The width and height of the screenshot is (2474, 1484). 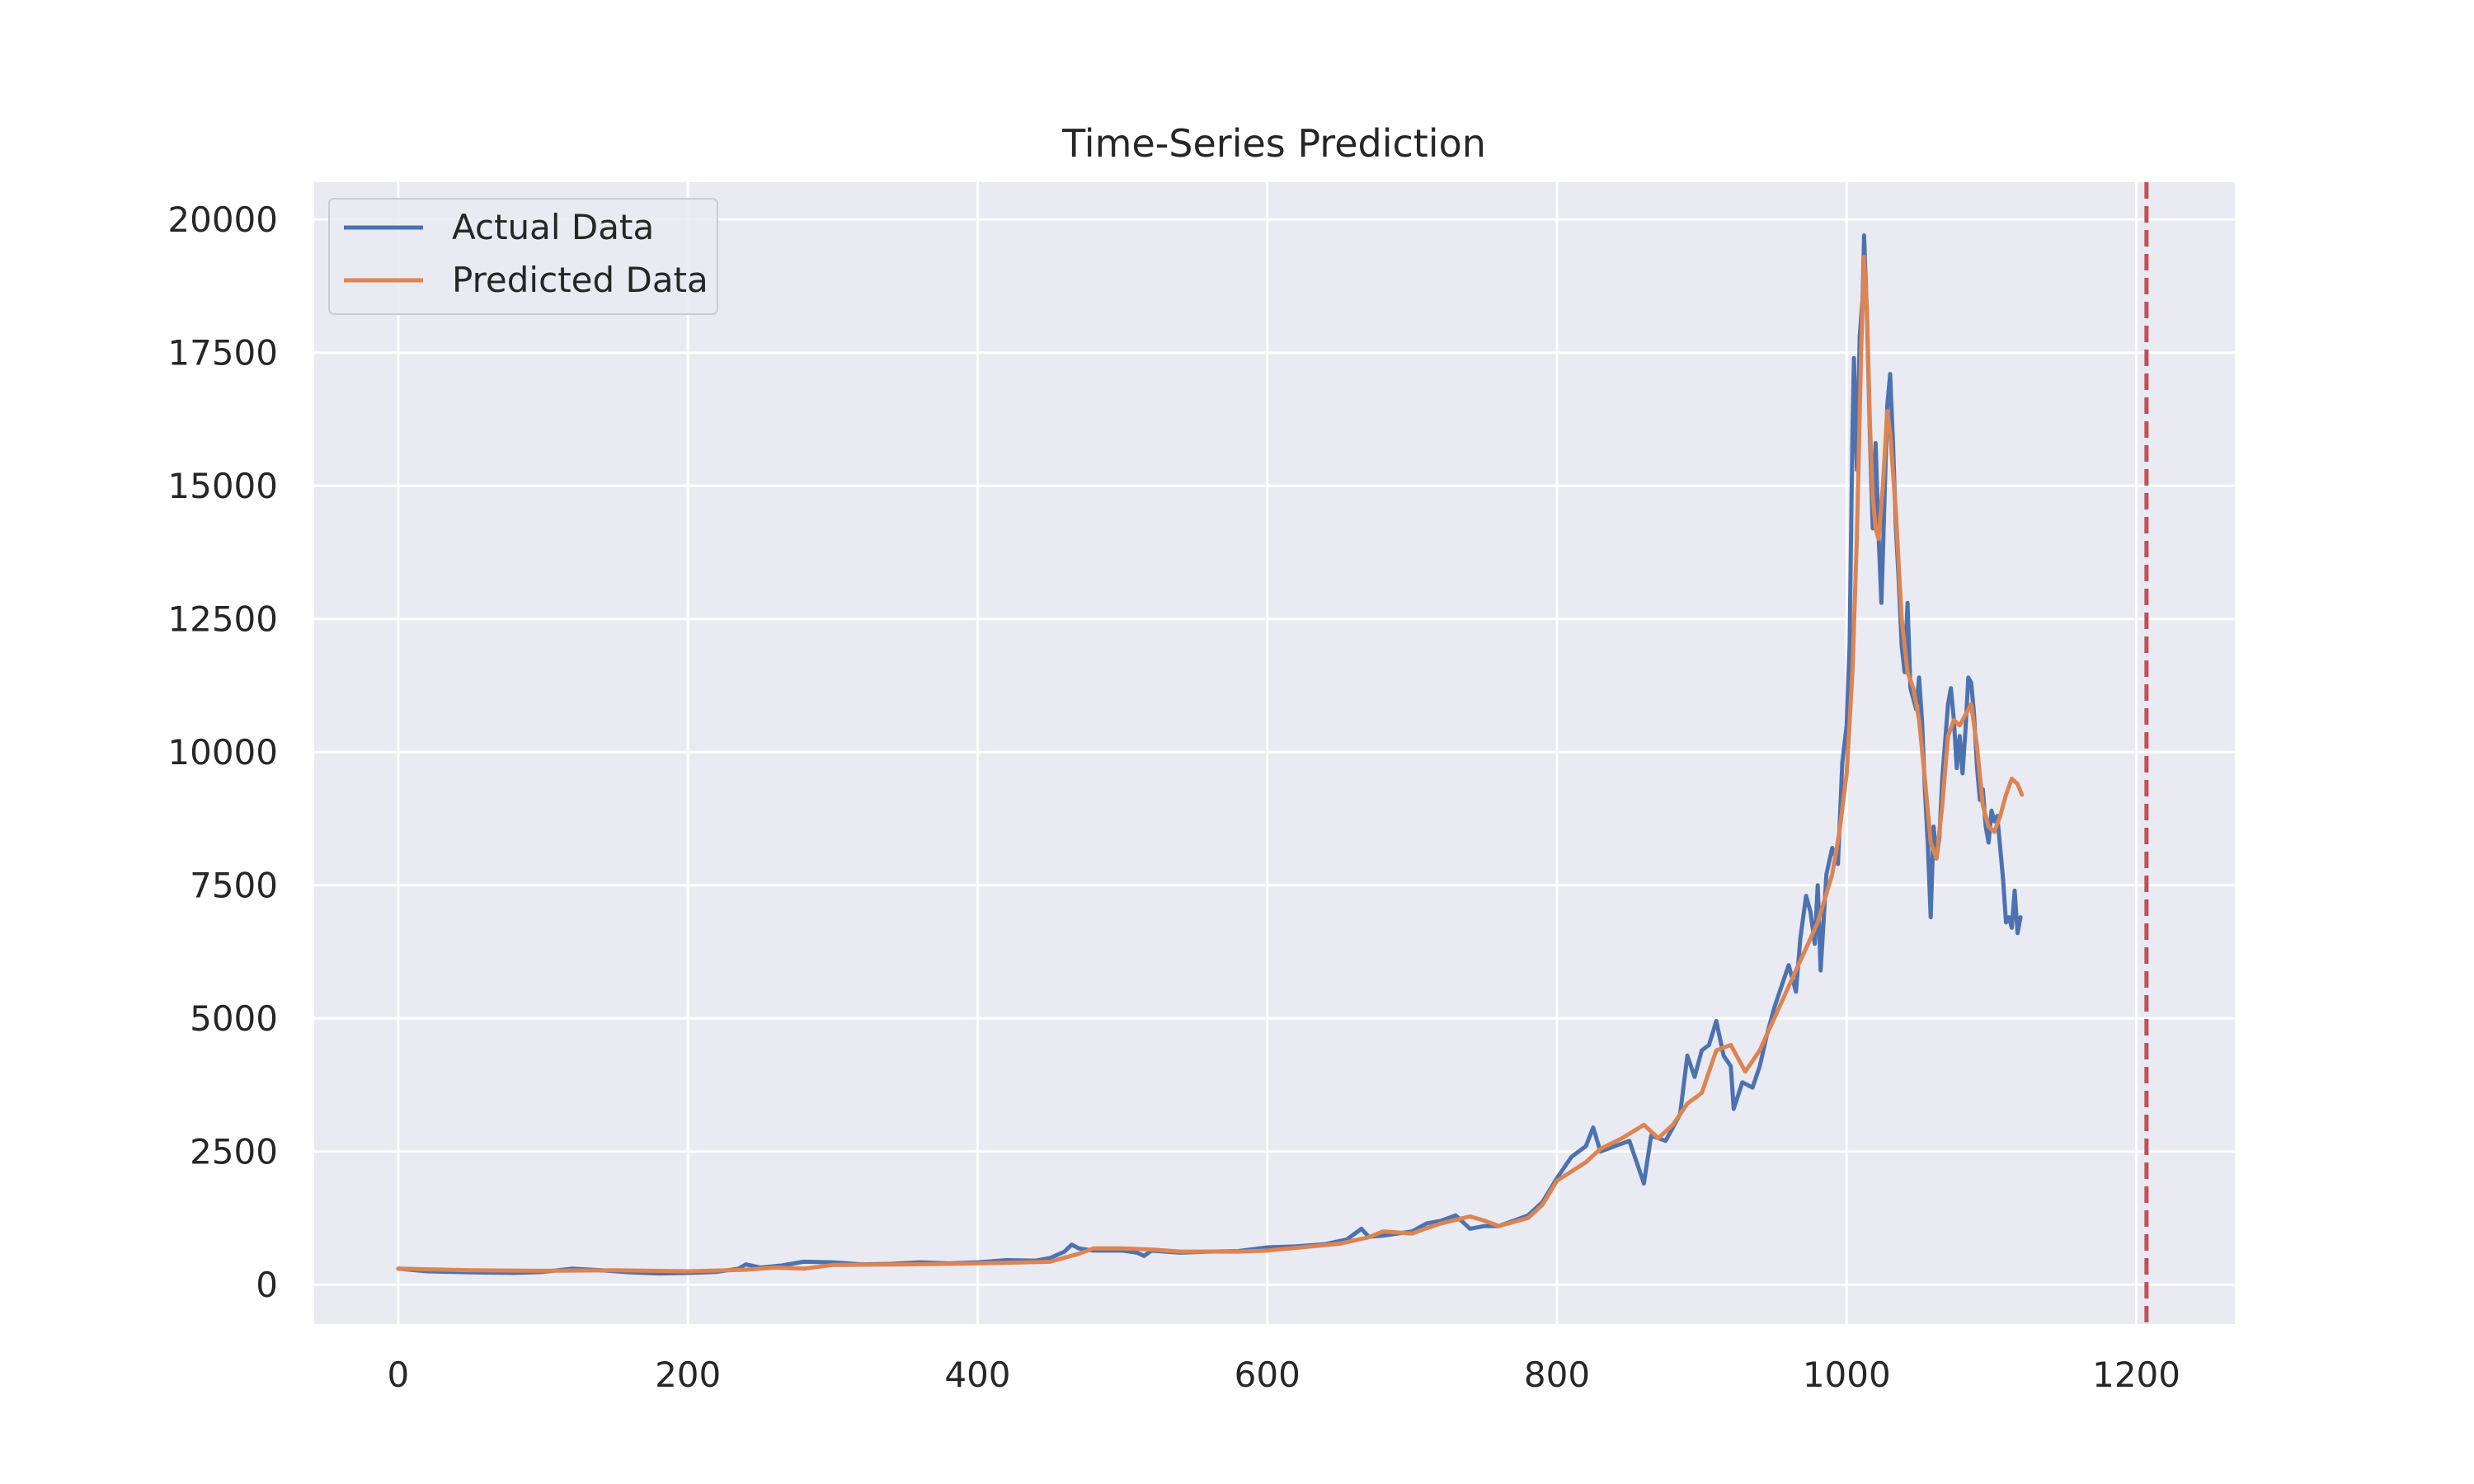 I want to click on x-tick-label: 800, so click(x=1557, y=1375).